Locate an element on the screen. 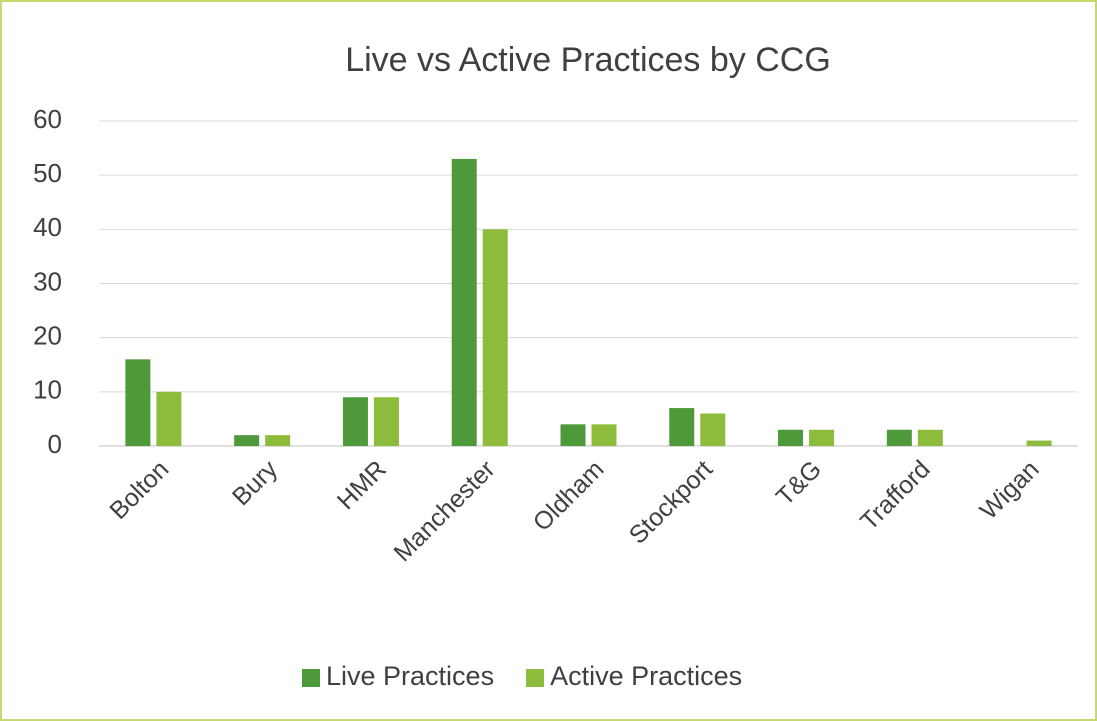  legend-label: Live Practices is located at coordinates (410, 676).